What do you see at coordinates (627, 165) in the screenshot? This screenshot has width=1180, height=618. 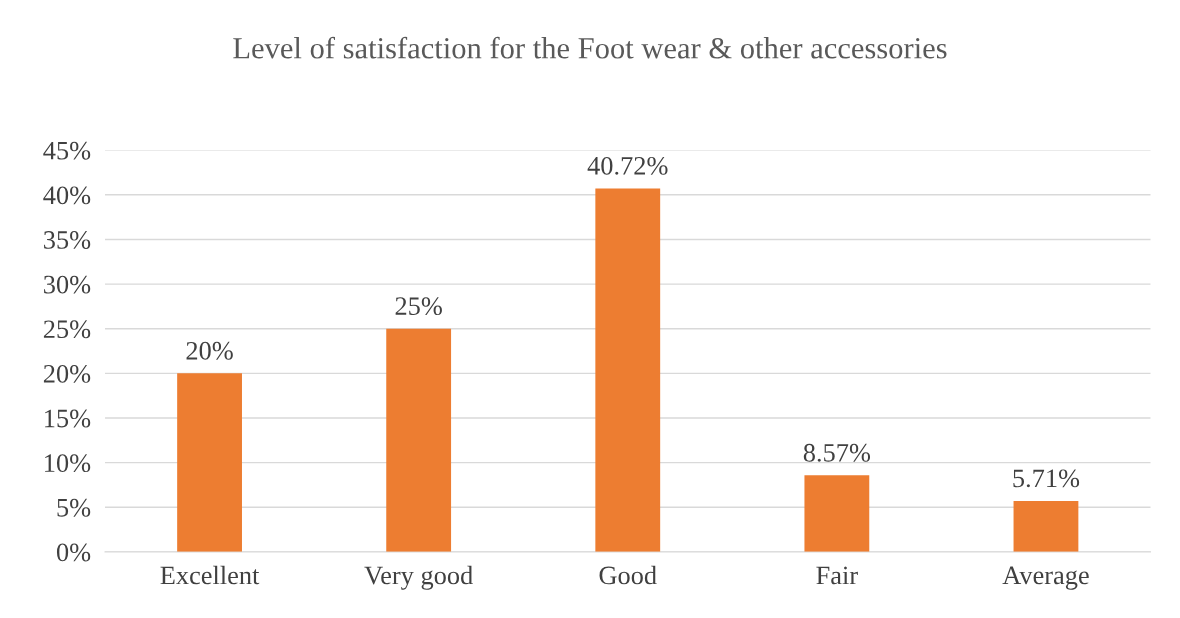 I see `data-label: 40.72%` at bounding box center [627, 165].